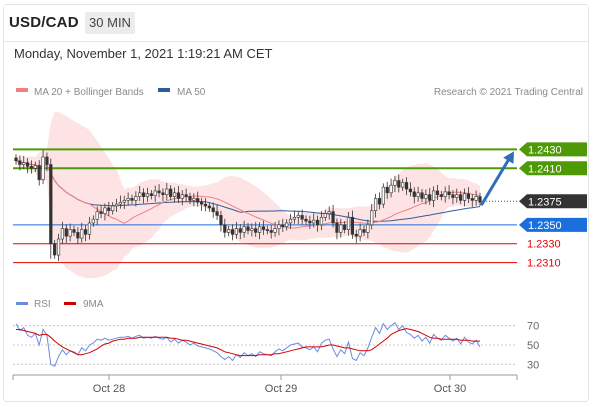  I want to click on level-tag-1.2375, so click(553, 201).